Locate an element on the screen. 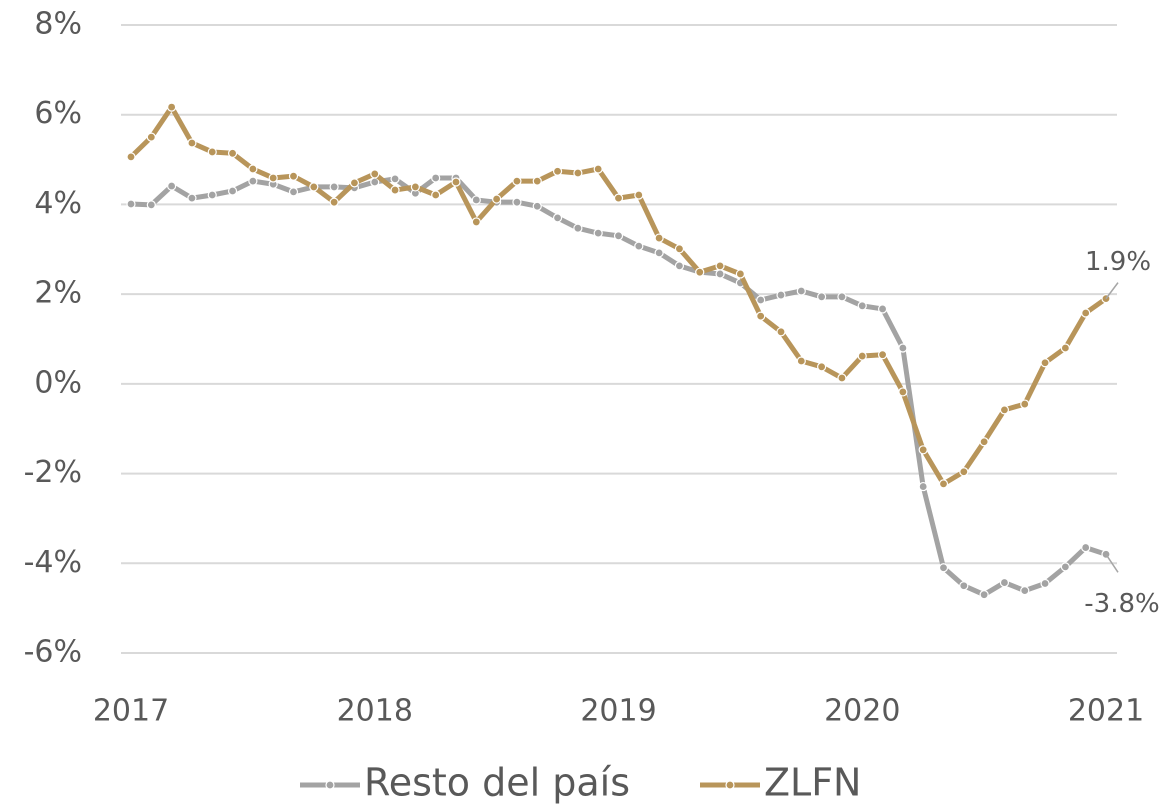  data-label: -3.8% is located at coordinates (1121, 604).